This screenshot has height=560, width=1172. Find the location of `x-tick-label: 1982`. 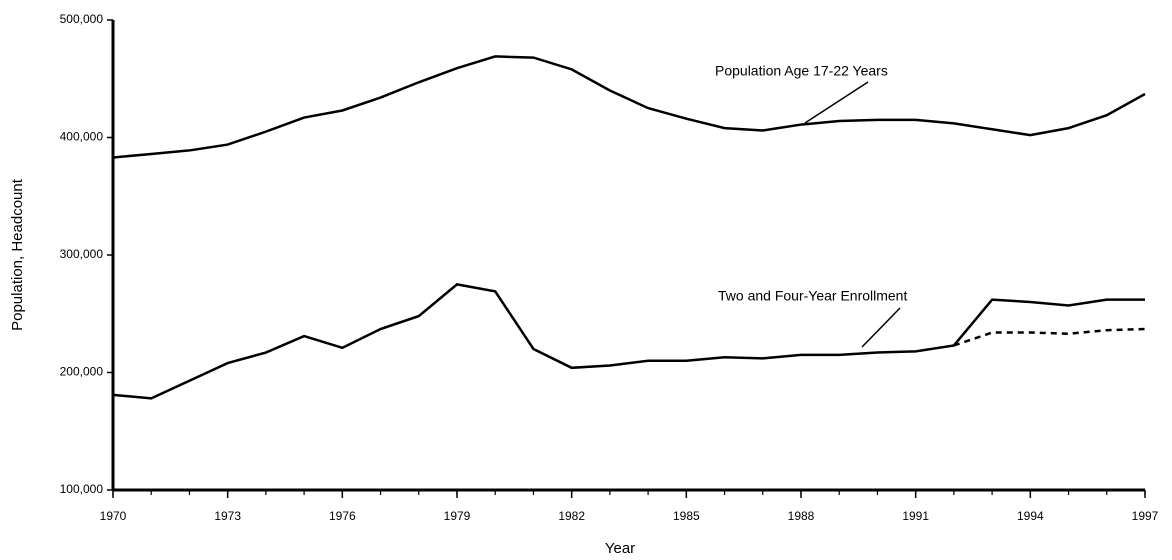

x-tick-label: 1982 is located at coordinates (571, 516).